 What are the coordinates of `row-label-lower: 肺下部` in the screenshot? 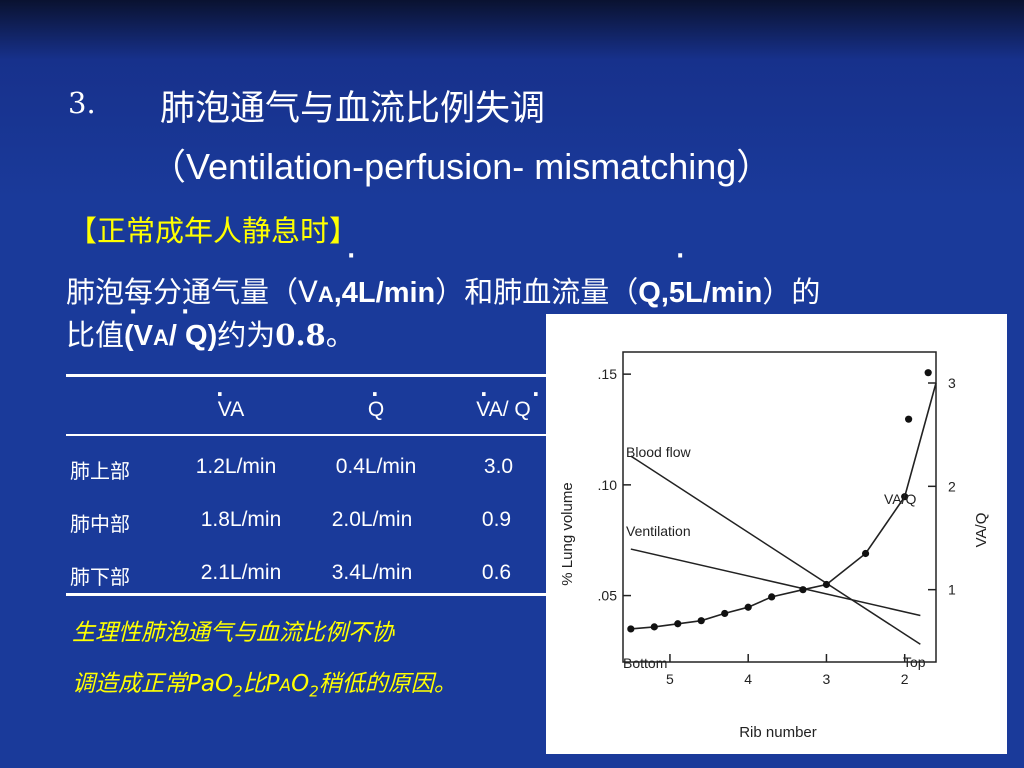 It's located at (100, 577).